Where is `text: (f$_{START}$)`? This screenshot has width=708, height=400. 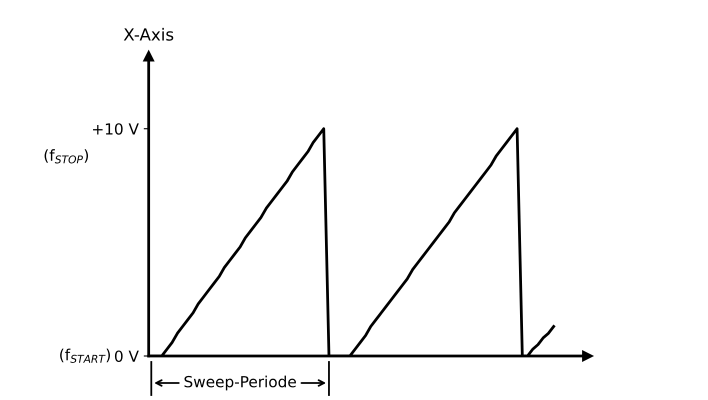 text: (f$_{START}$) is located at coordinates (85, 355).